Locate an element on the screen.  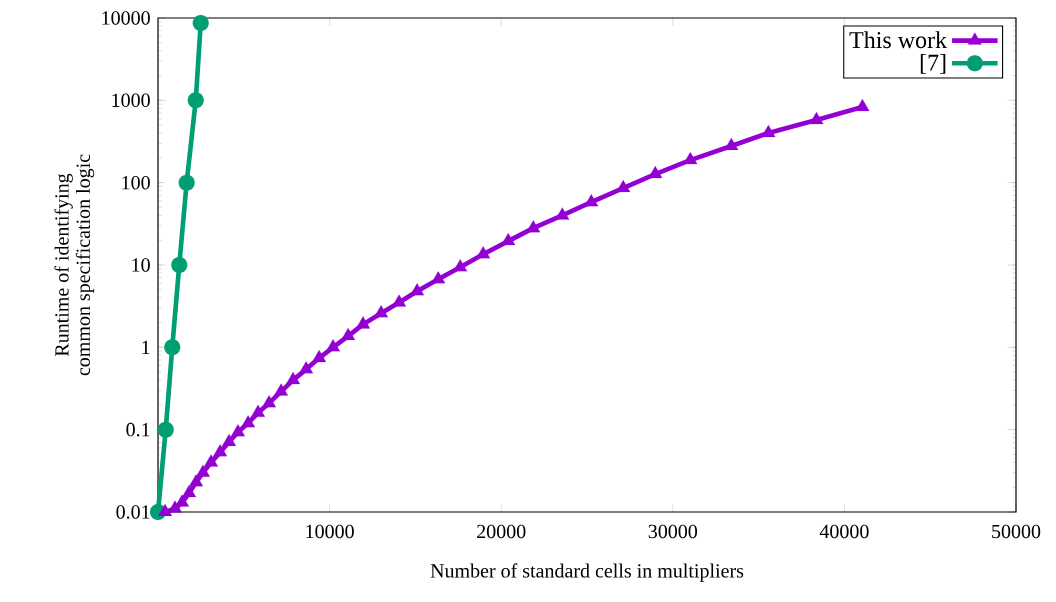
legend-label: [7] is located at coordinates (933, 63).